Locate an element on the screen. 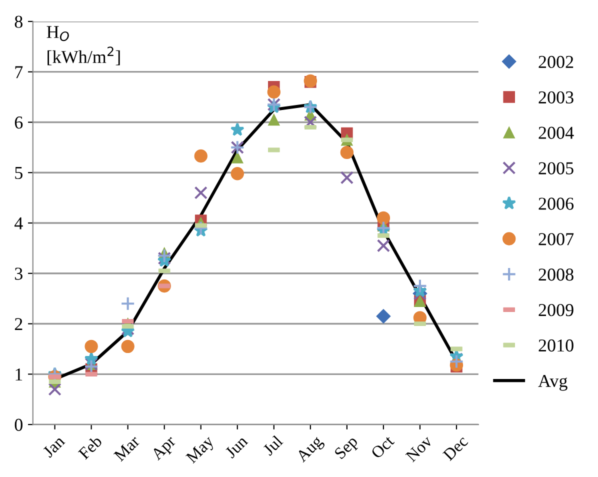 The width and height of the screenshot is (598, 477). x-tick-label: Dec is located at coordinates (455, 448).